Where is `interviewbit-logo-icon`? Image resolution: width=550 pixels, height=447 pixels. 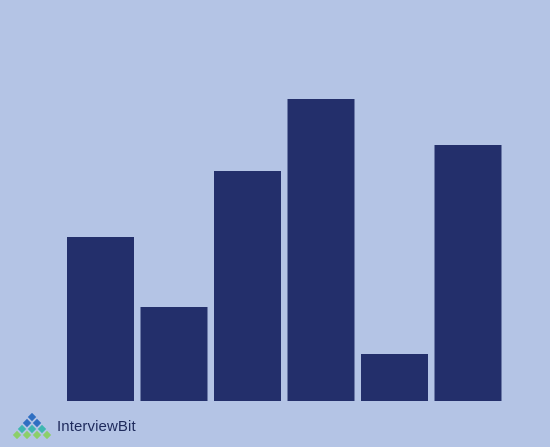
interviewbit-logo-icon is located at coordinates (32, 426).